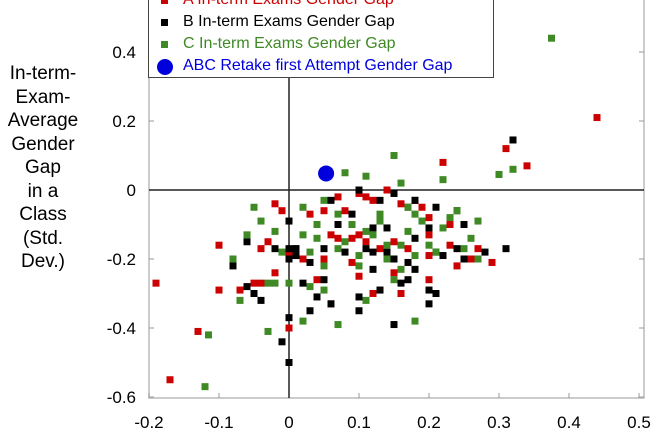 The width and height of the screenshot is (660, 440). What do you see at coordinates (124, 52) in the screenshot?
I see `y-tick-label: 0.4` at bounding box center [124, 52].